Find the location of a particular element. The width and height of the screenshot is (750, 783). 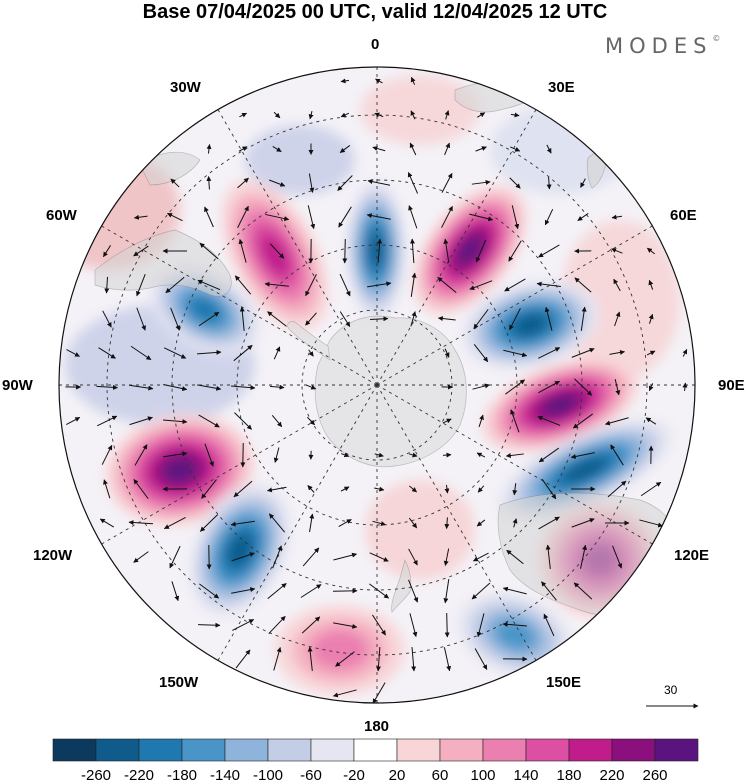

lon-label-150e: 150E is located at coordinates (564, 682).